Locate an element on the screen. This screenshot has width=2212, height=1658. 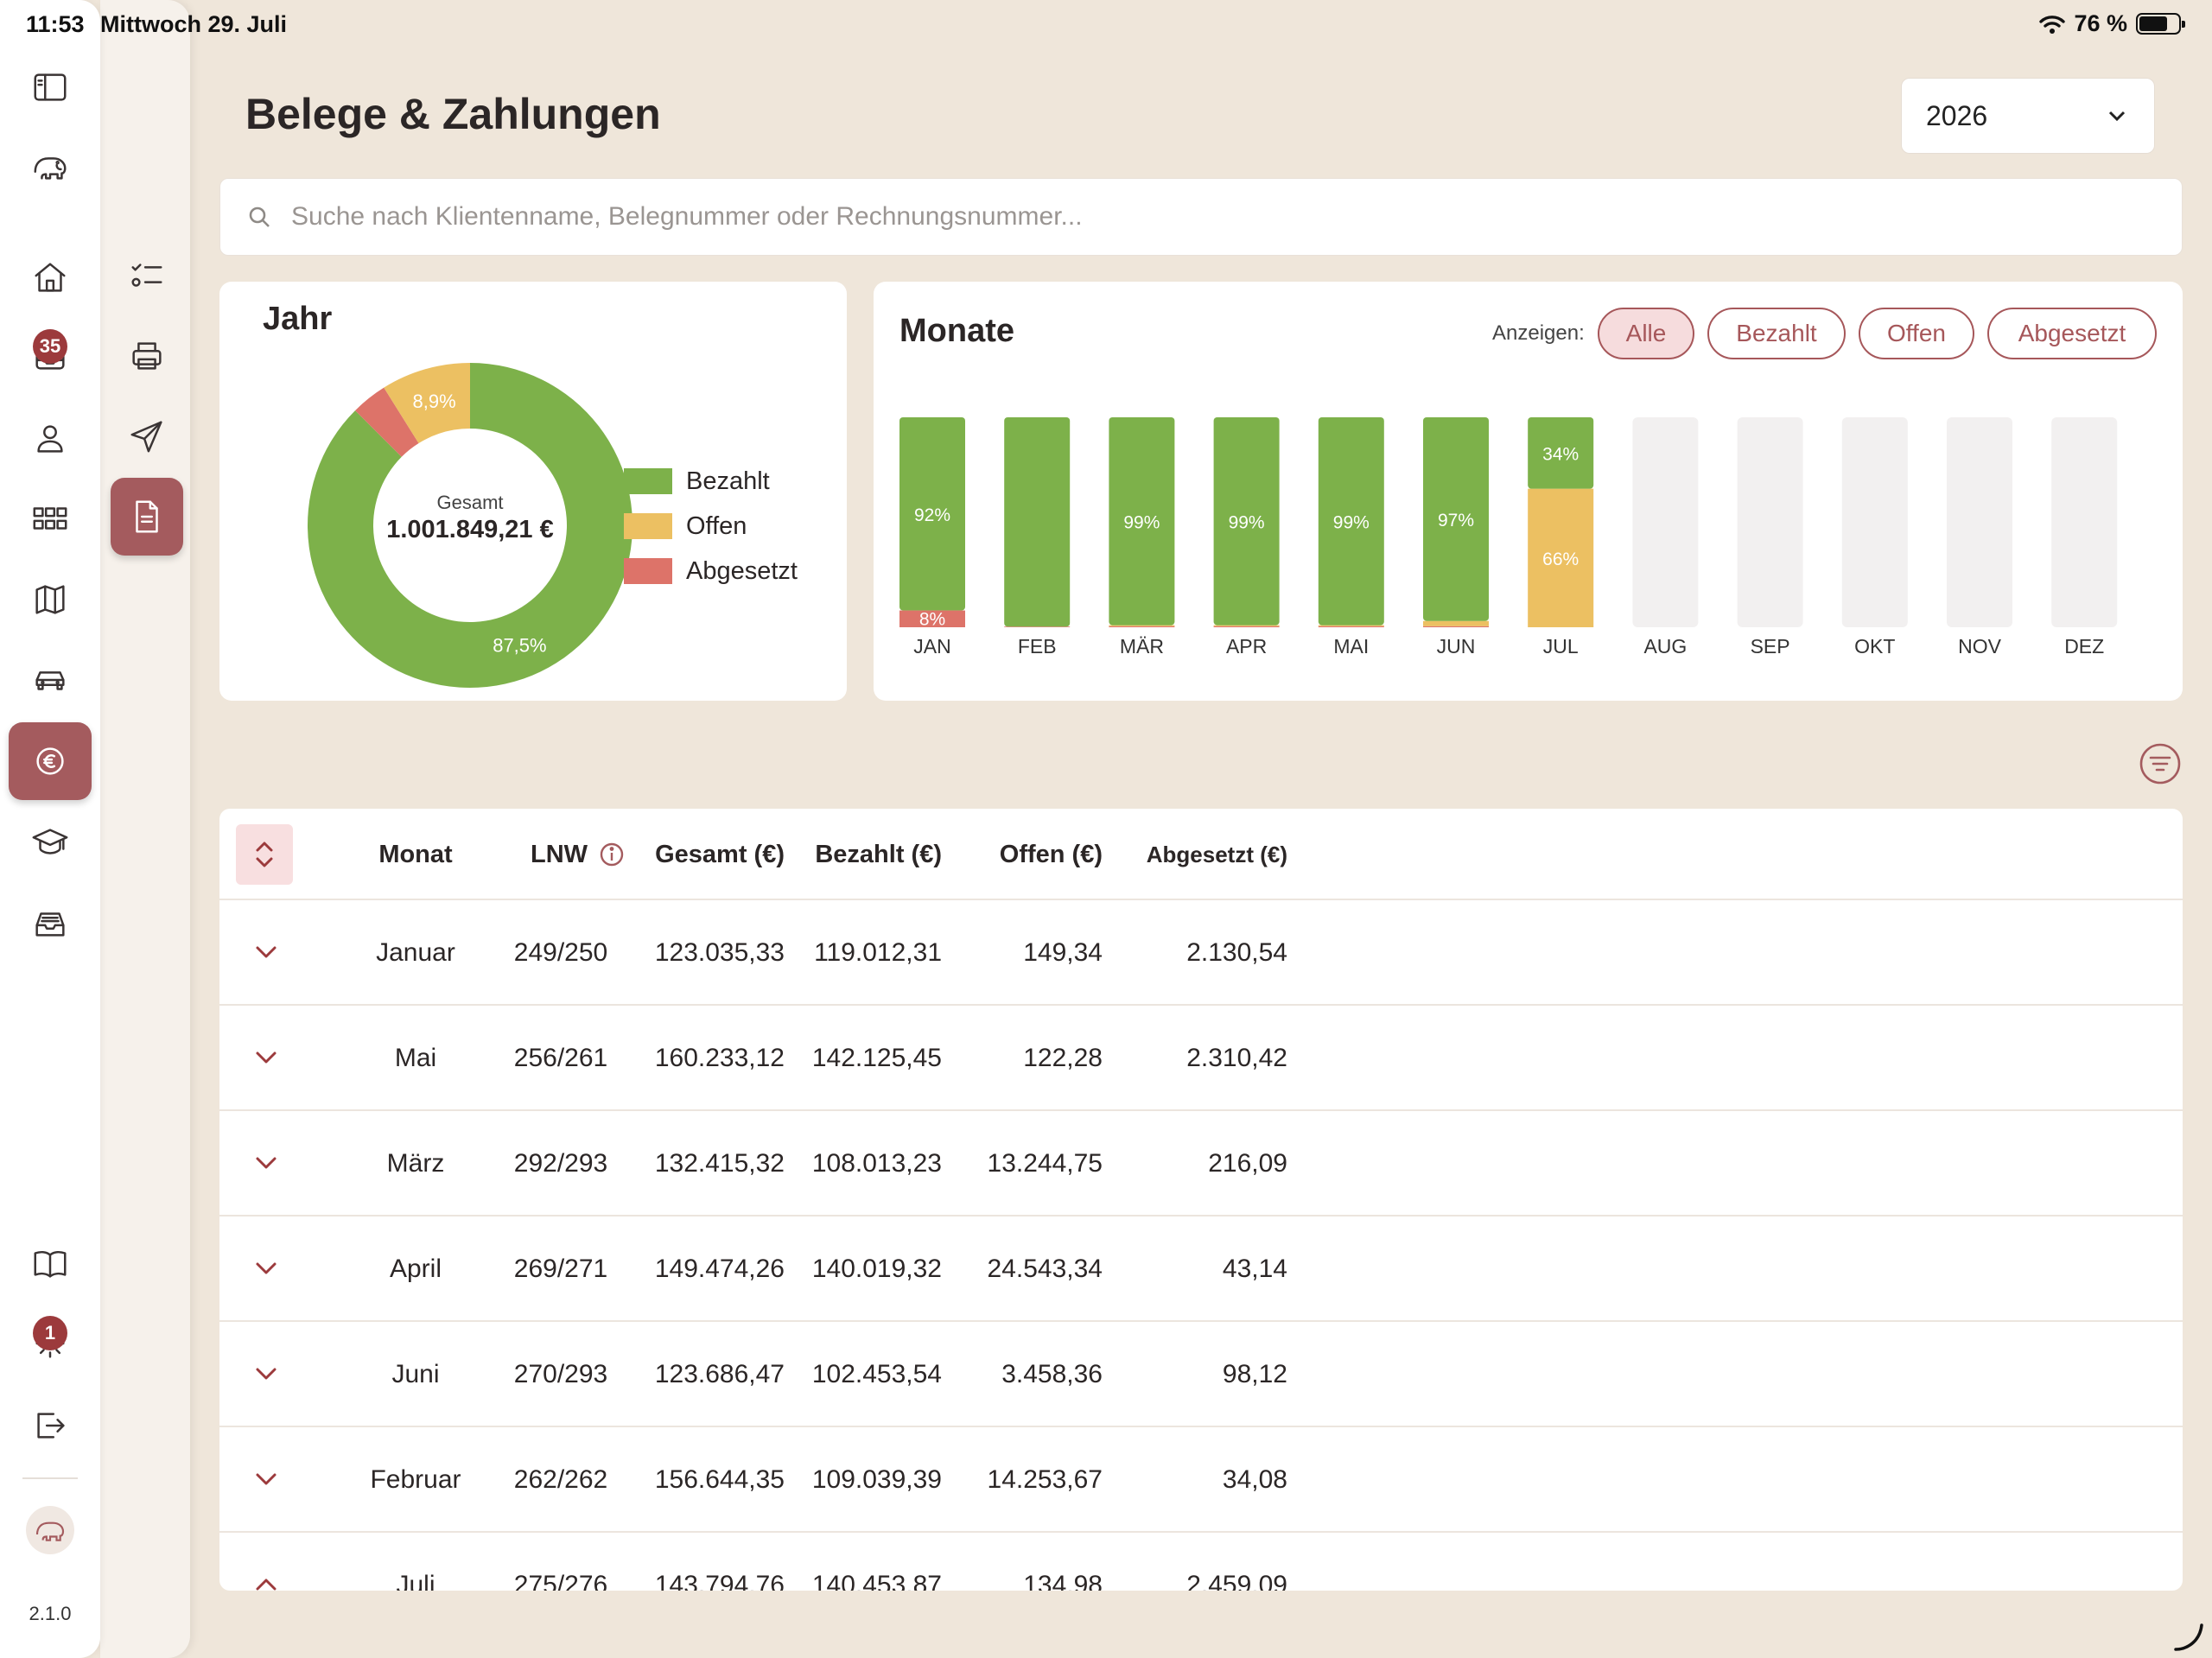
send-icon is located at coordinates (147, 436).